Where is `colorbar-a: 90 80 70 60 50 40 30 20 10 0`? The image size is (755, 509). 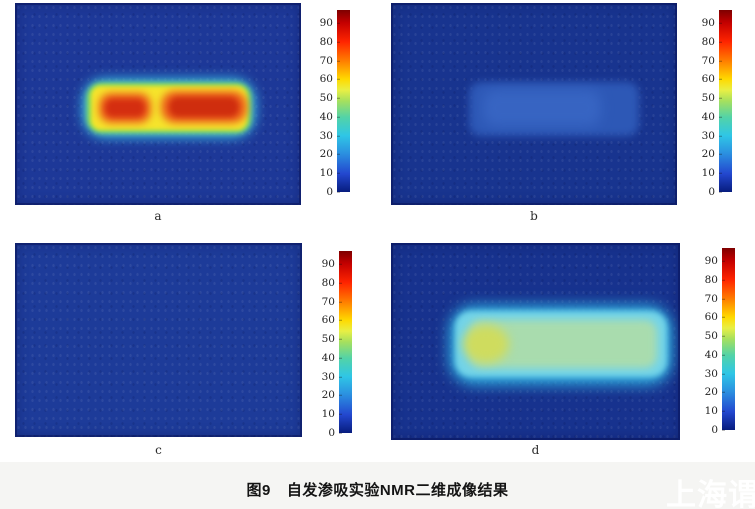
colorbar-a: 90 80 70 60 50 40 30 20 10 0 is located at coordinates (326, 103).